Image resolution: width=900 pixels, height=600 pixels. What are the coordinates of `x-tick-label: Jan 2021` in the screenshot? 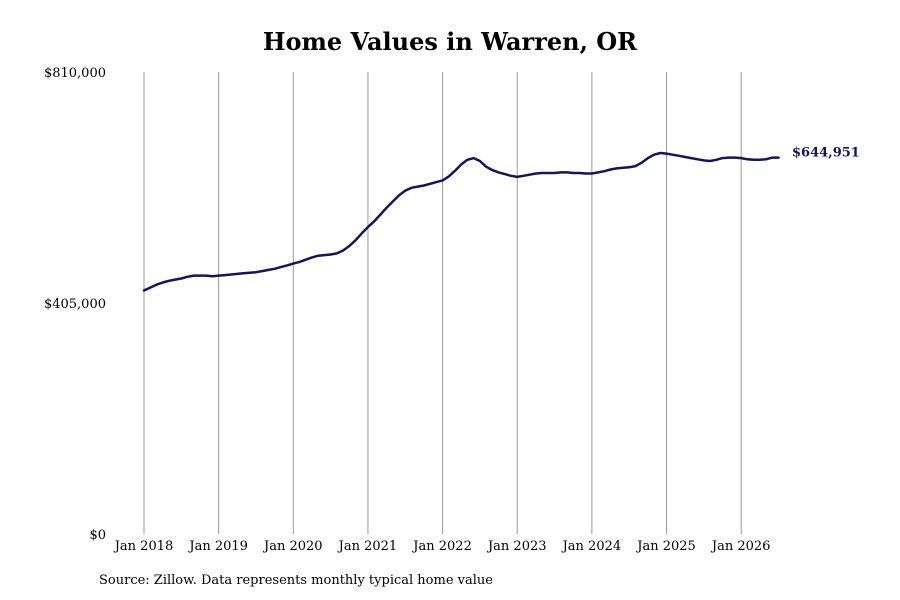 It's located at (367, 546).